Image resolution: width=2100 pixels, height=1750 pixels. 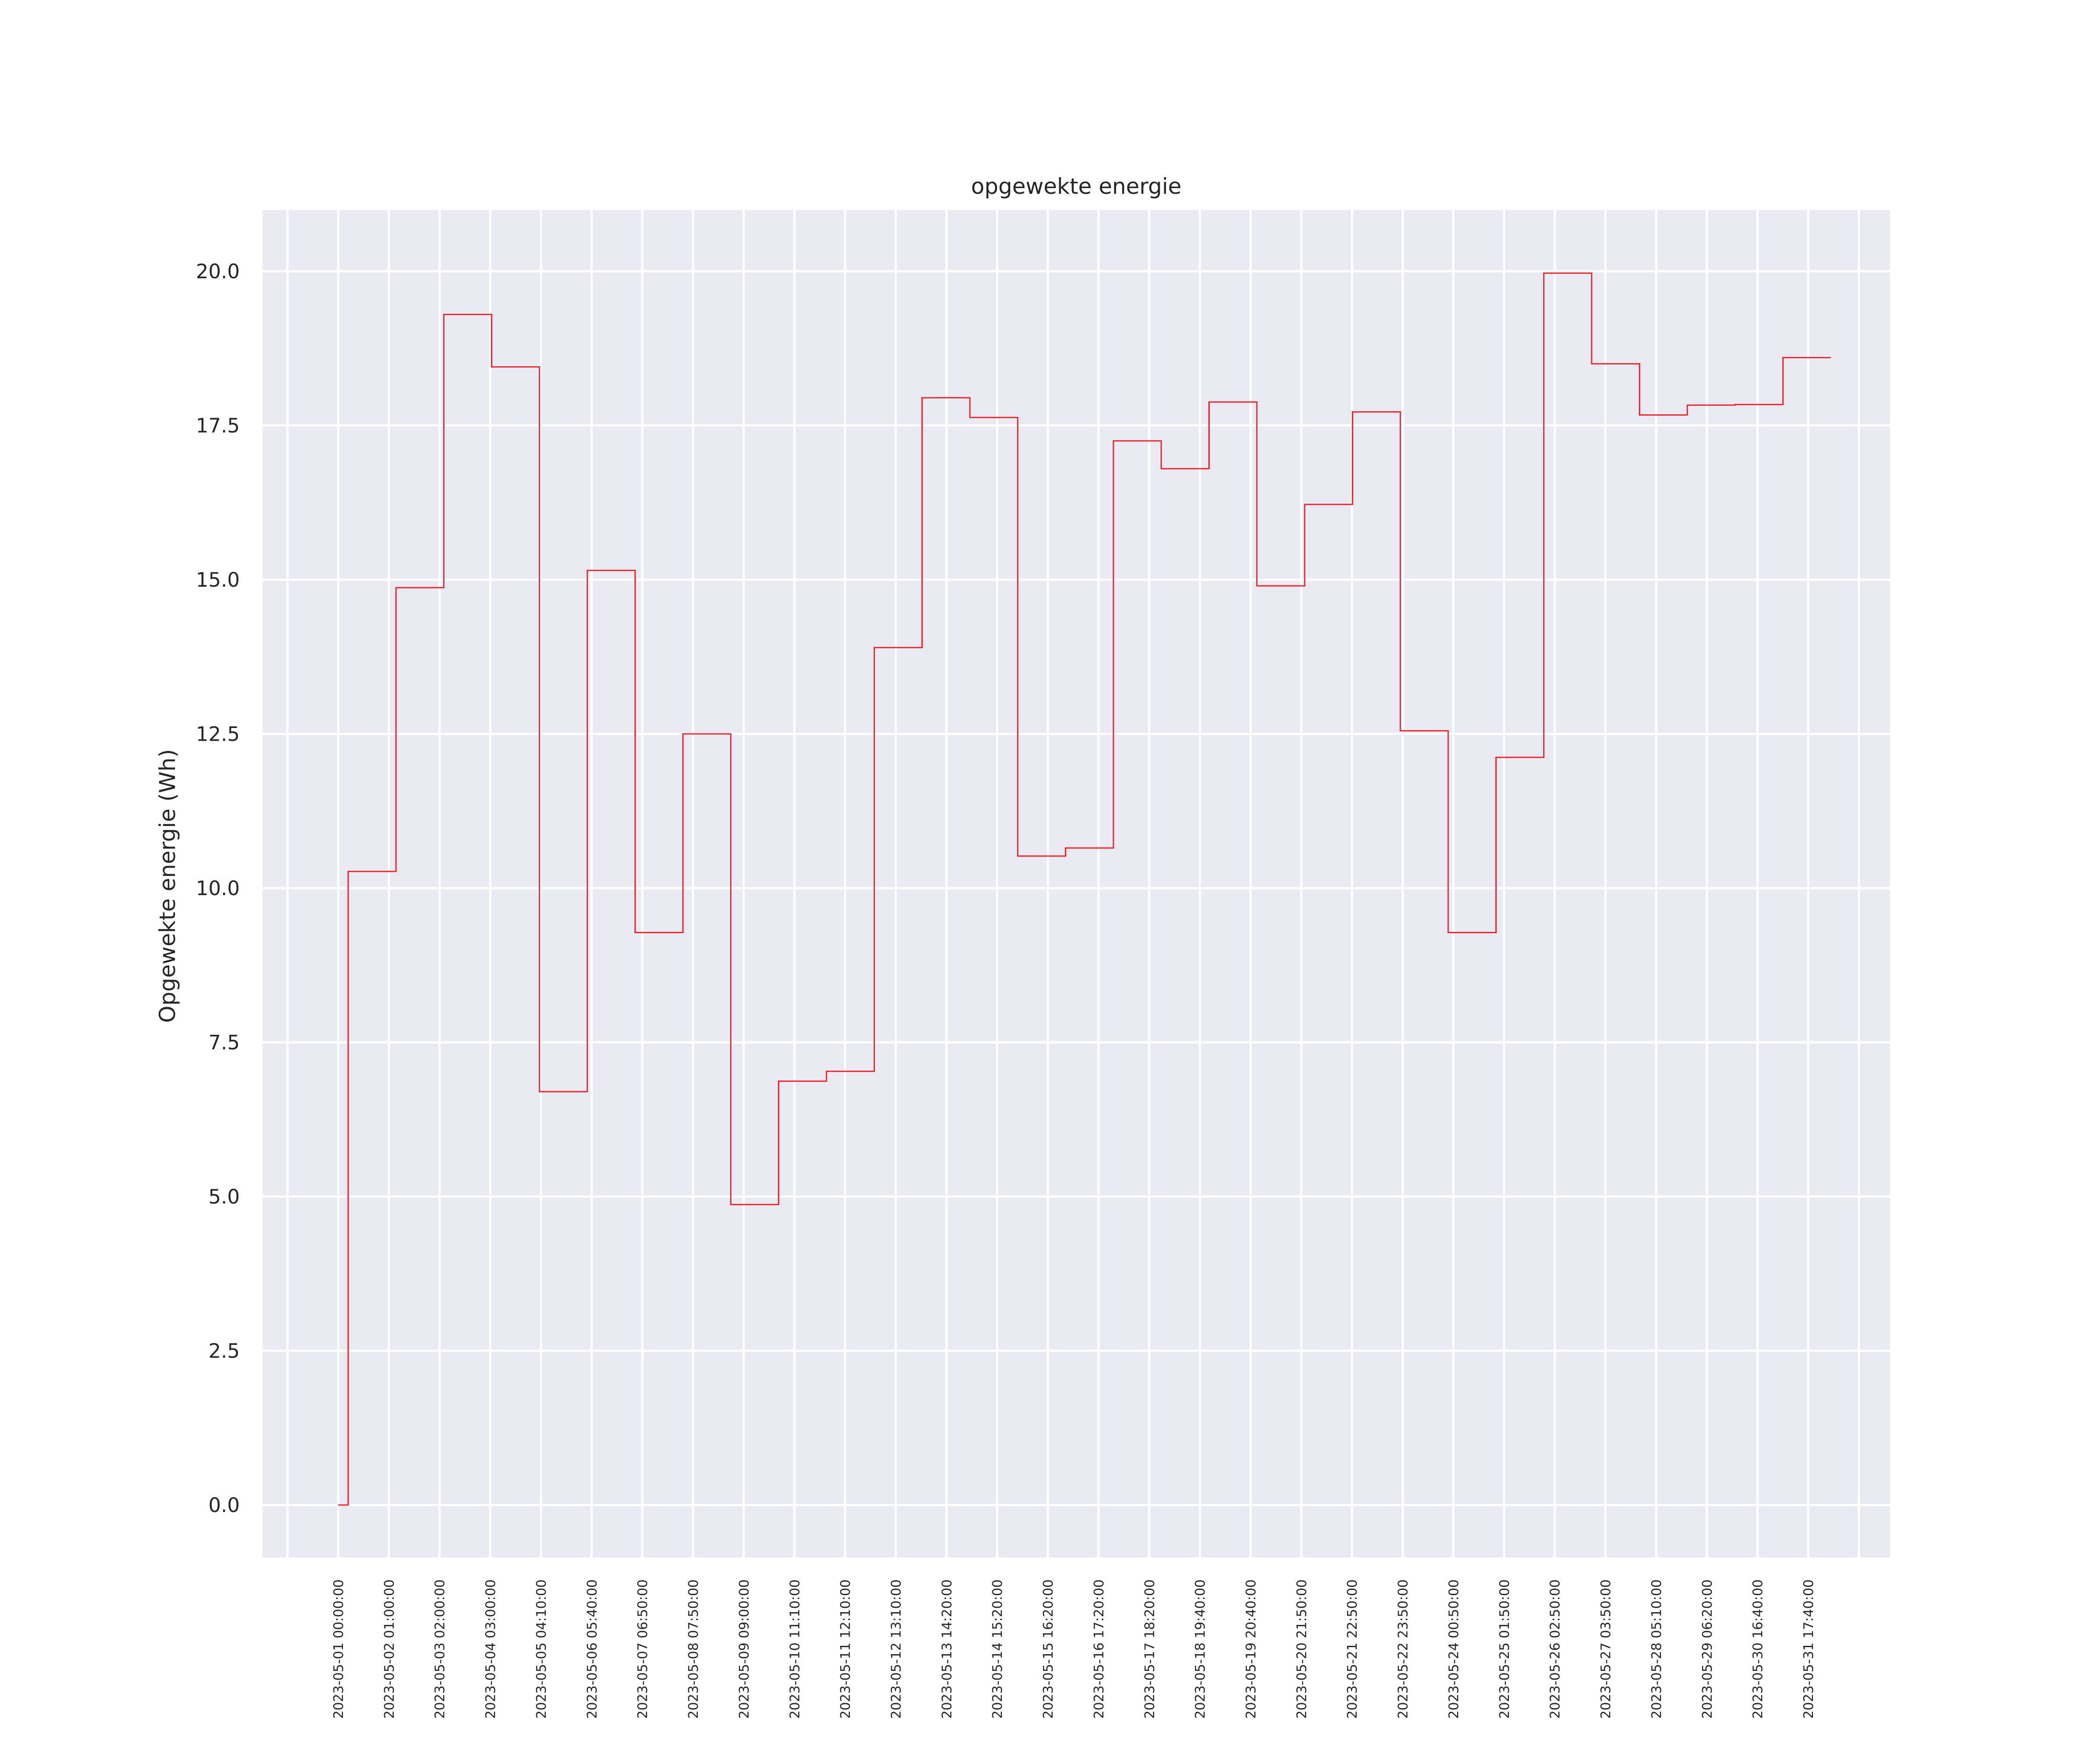 I want to click on chart-title: opgewekte energie, so click(x=1076, y=186).